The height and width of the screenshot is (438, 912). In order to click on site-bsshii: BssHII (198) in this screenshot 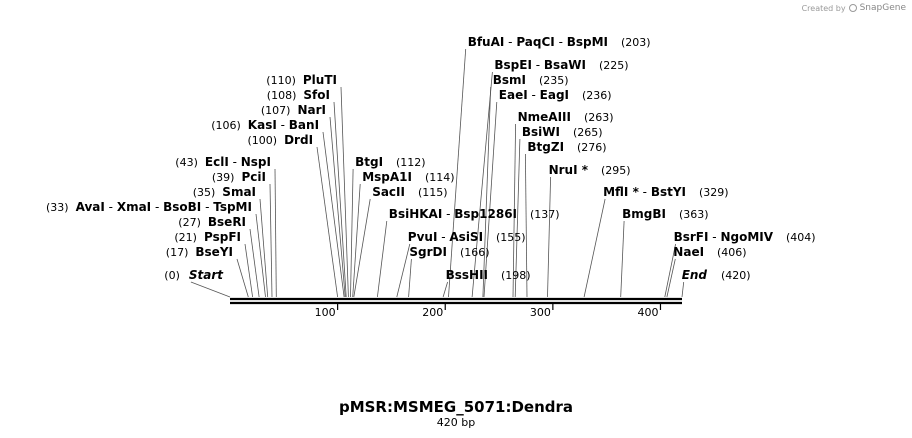, I will do `click(488, 275)`.